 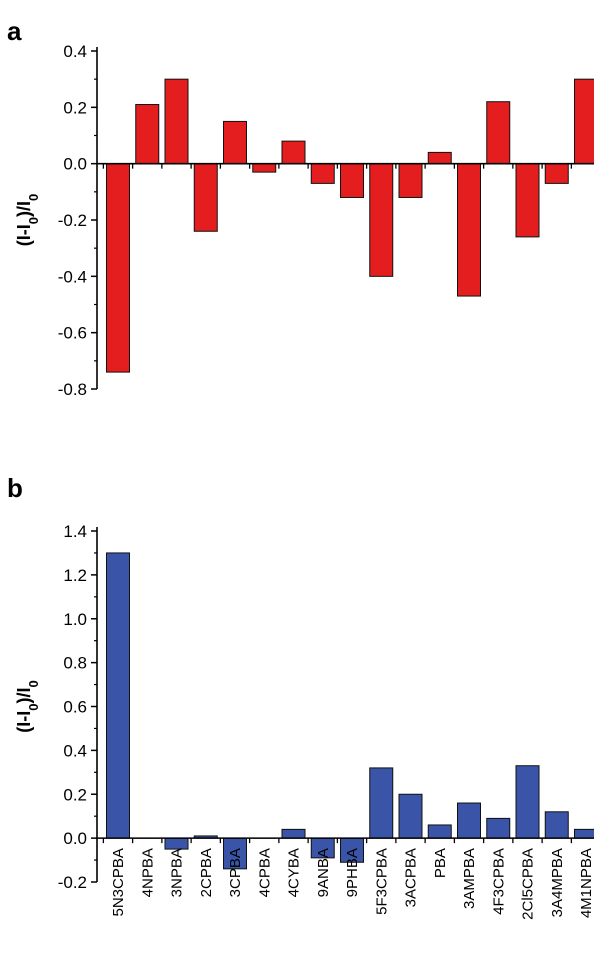 What do you see at coordinates (557, 882) in the screenshot?
I see `x-category-label: 3A4MPBA` at bounding box center [557, 882].